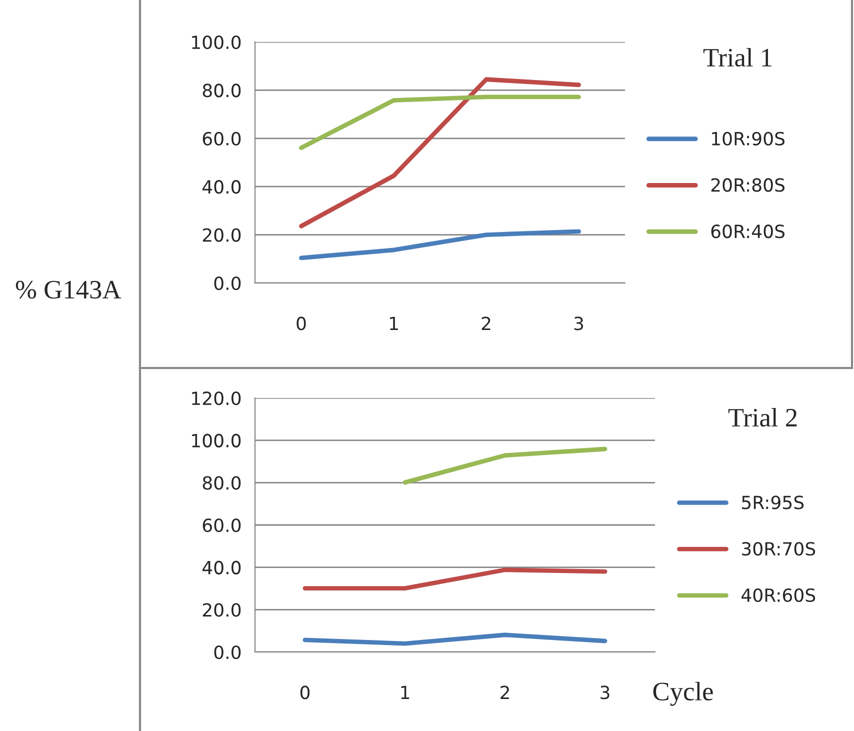  I want to click on y-tick-label: 120.0, so click(216, 398).